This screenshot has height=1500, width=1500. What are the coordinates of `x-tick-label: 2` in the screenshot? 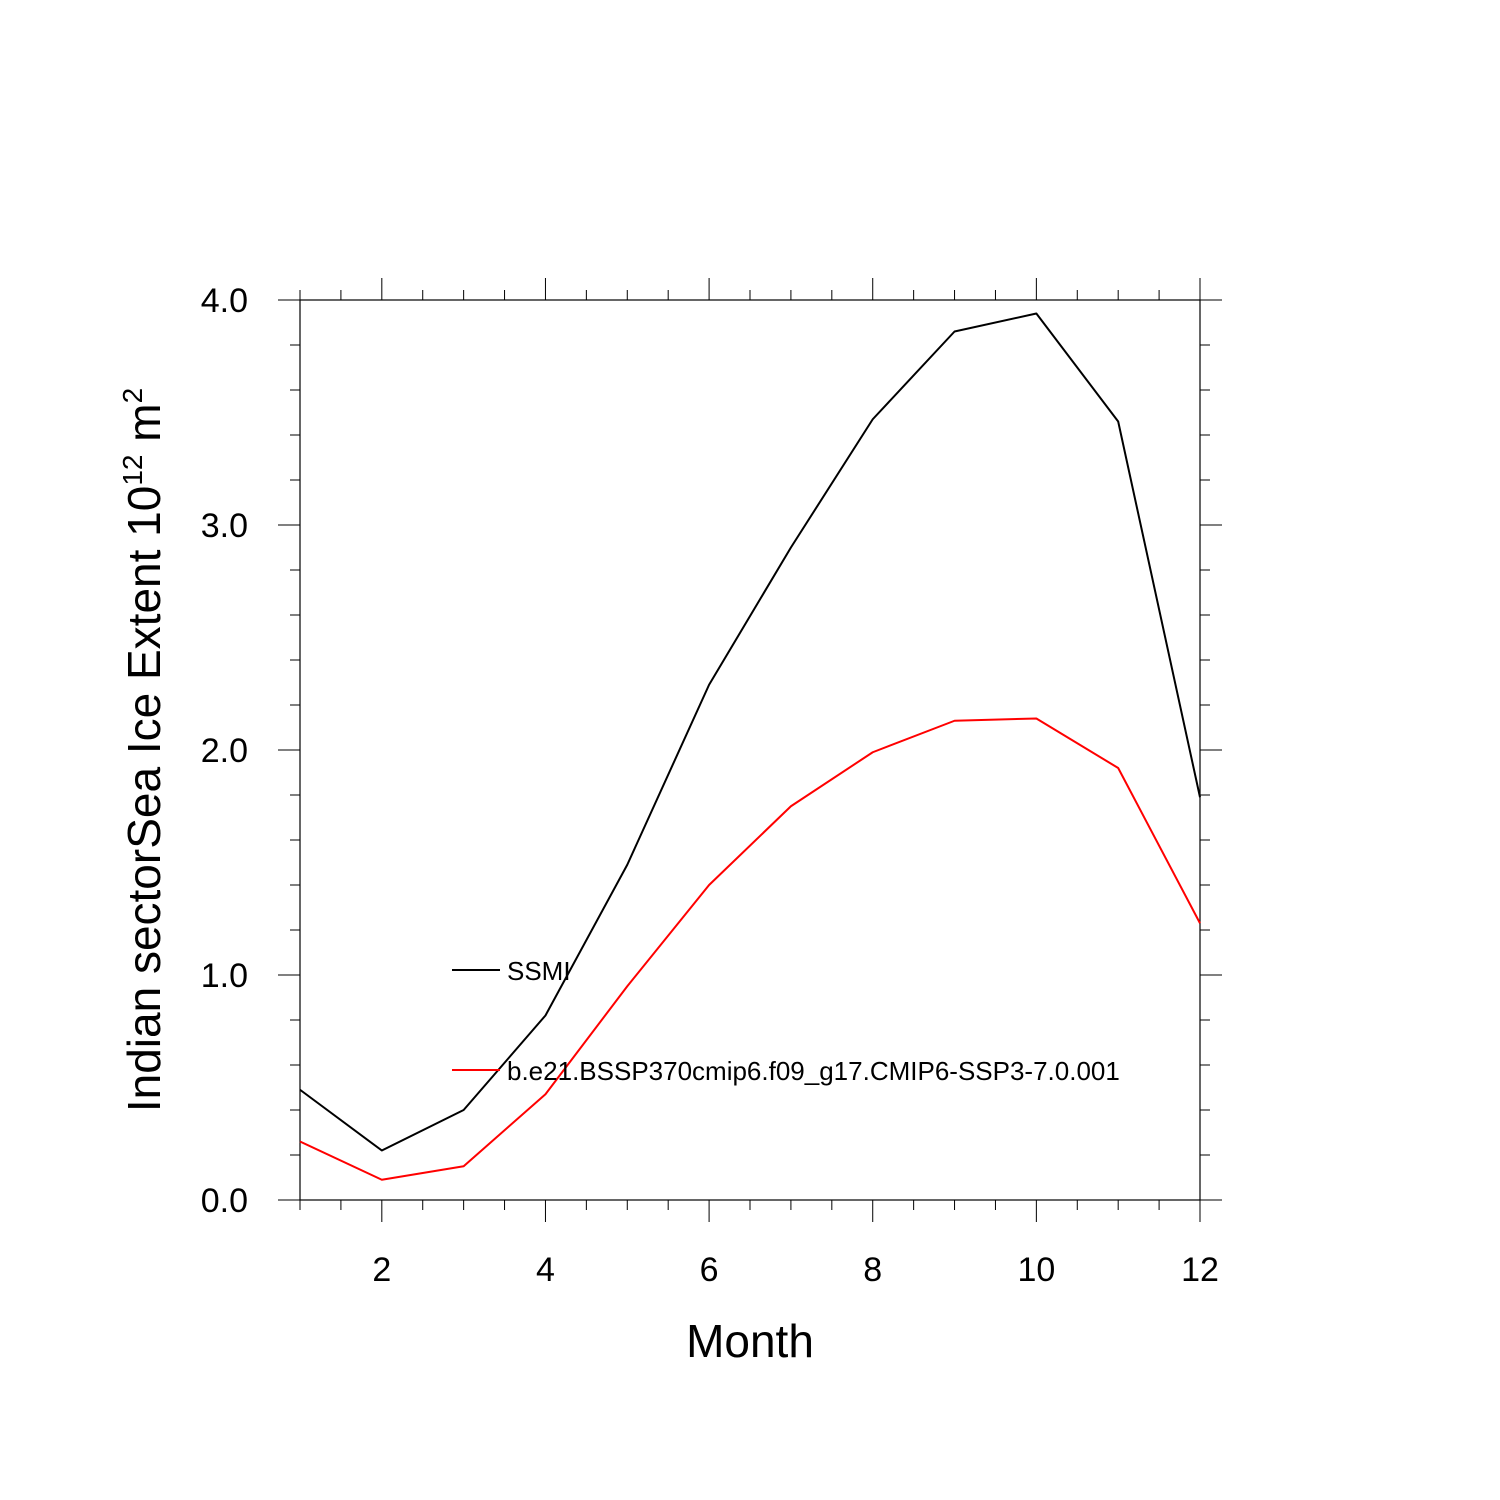 It's located at (381, 1270).